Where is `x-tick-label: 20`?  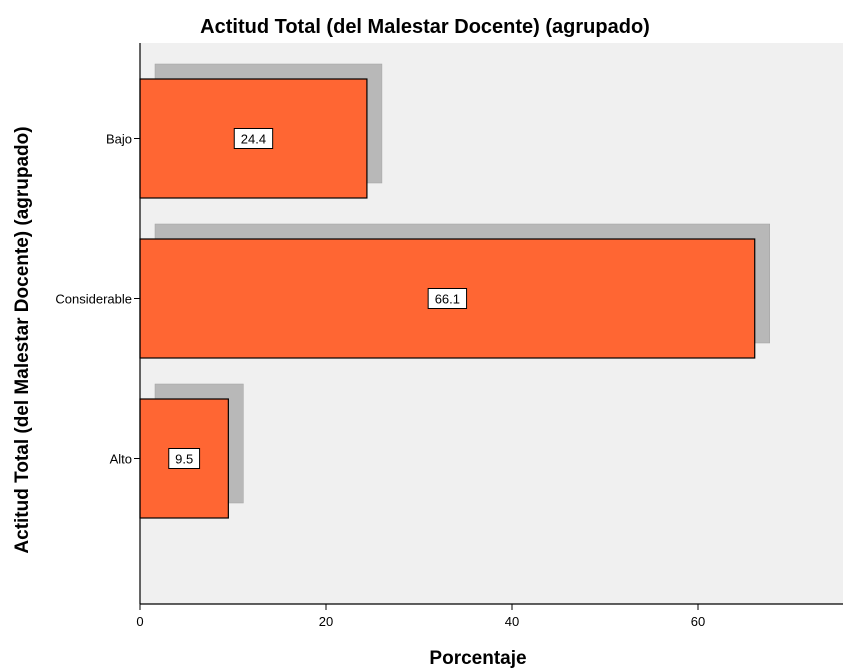
x-tick-label: 20 is located at coordinates (326, 621).